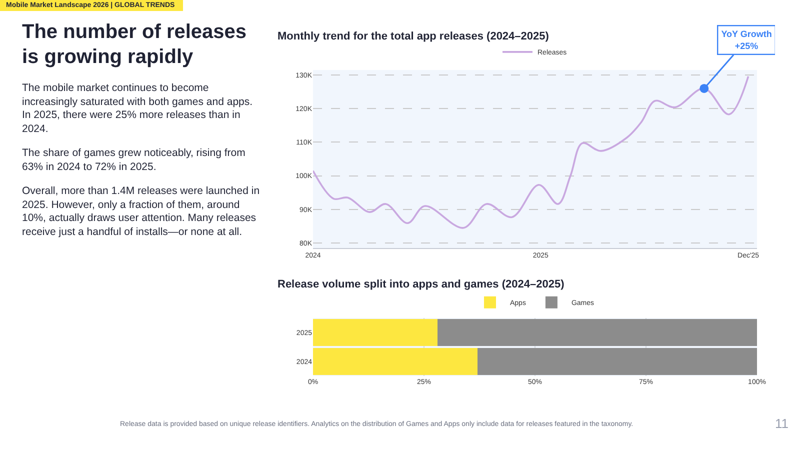 The height and width of the screenshot is (450, 800). What do you see at coordinates (421, 284) in the screenshot?
I see `chart-title: Release volume split into apps and games (2024–2025)` at bounding box center [421, 284].